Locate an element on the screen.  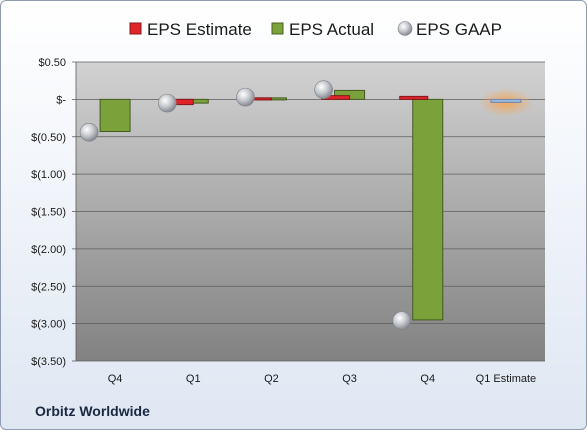
y-tick-label: $(3.50) is located at coordinates (48, 362).